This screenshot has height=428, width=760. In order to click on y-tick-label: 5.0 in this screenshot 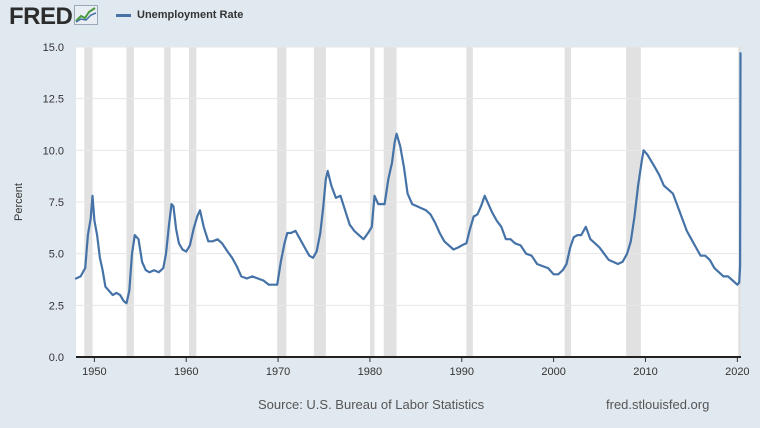, I will do `click(56, 255)`.